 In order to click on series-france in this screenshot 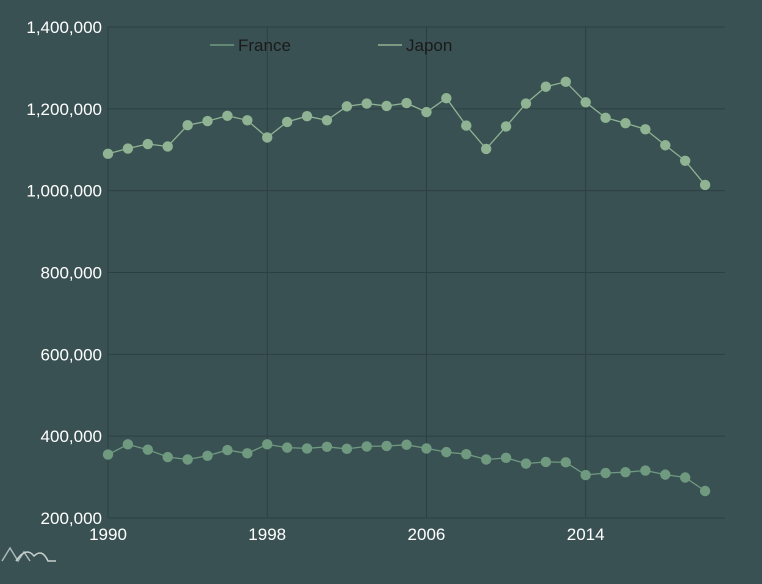, I will do `click(406, 468)`.